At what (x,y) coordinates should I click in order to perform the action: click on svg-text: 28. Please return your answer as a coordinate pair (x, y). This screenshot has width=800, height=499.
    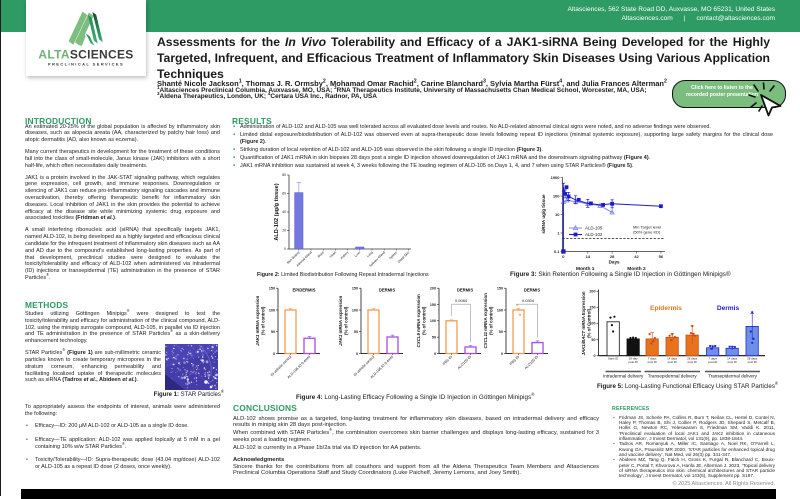
    Looking at the image, I should click on (612, 256).